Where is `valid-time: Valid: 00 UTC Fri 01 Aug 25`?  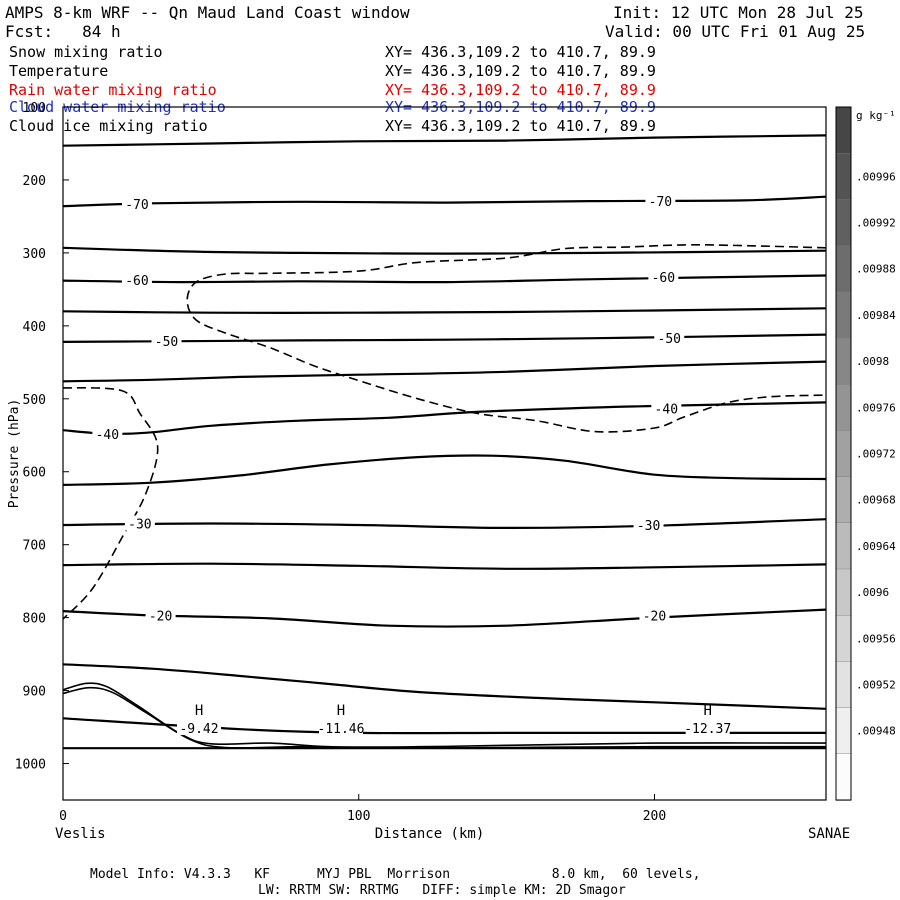
valid-time: Valid: 00 UTC Fri 01 Aug 25 is located at coordinates (735, 31).